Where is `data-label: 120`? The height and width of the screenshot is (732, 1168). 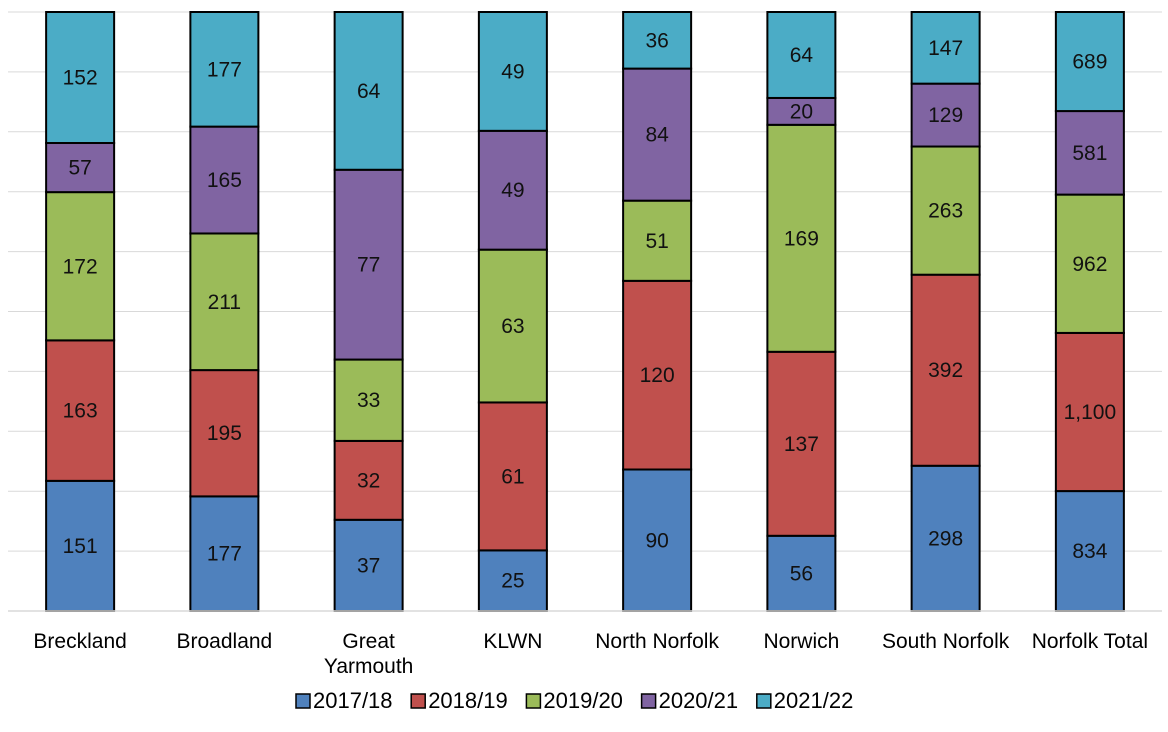
data-label: 120 is located at coordinates (657, 375).